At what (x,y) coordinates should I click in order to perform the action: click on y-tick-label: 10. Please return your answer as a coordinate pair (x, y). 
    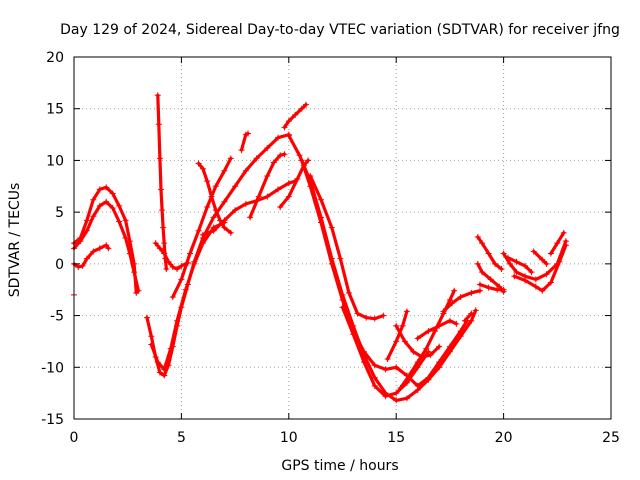
    Looking at the image, I should click on (55, 161).